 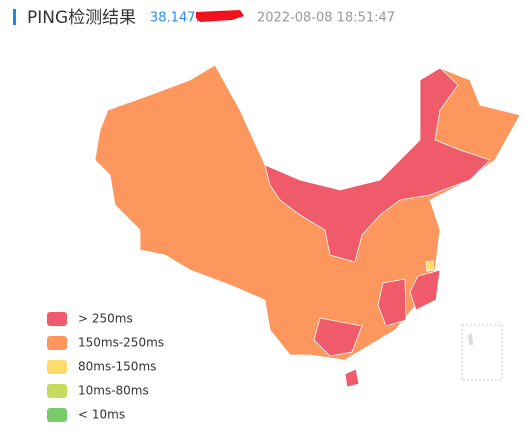 I want to click on title: PING检测结果, so click(x=81, y=18).